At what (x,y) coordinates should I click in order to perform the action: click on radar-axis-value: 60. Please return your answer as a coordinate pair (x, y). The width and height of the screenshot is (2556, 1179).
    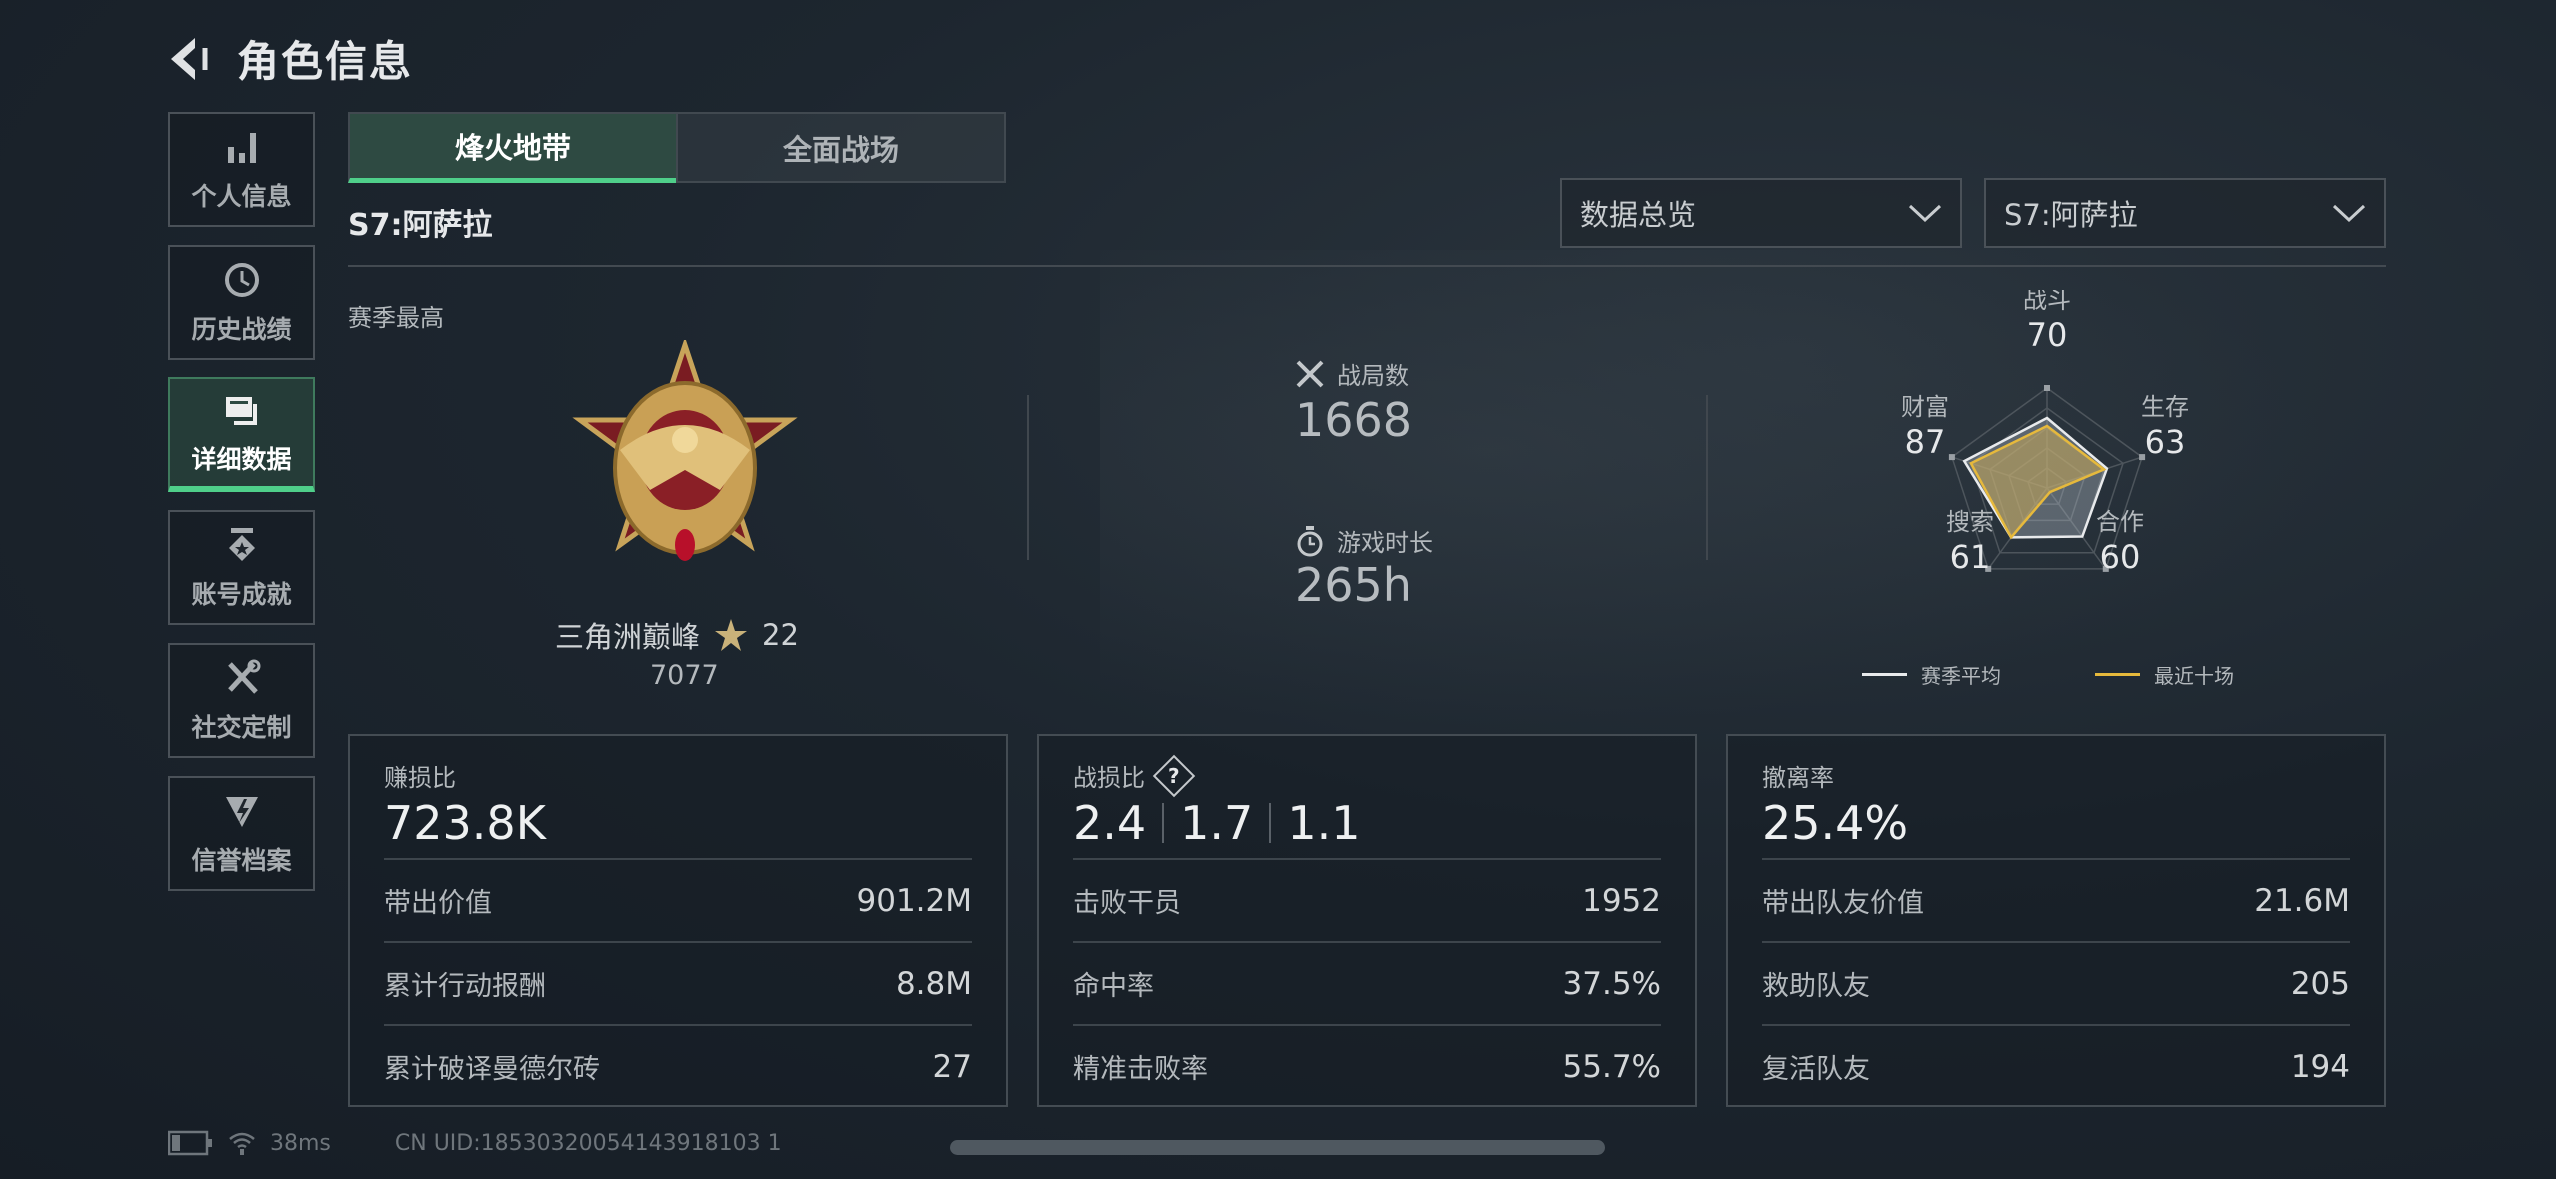
    Looking at the image, I should click on (2120, 557).